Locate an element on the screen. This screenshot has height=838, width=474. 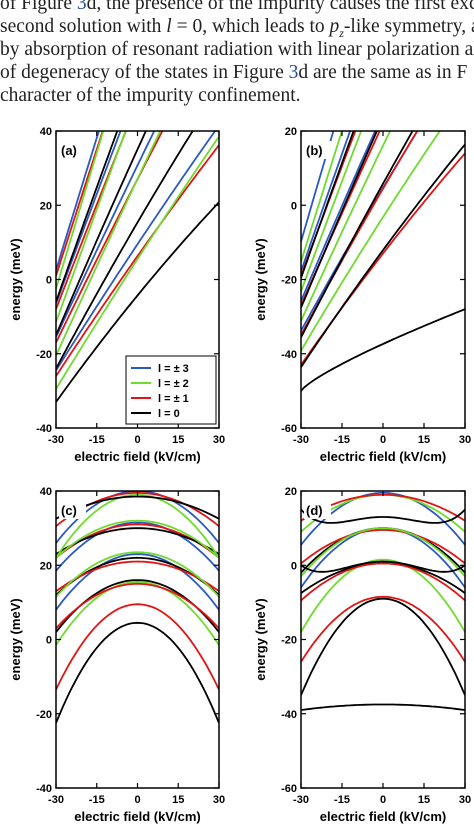
panel-label: (b) is located at coordinates (314, 150).